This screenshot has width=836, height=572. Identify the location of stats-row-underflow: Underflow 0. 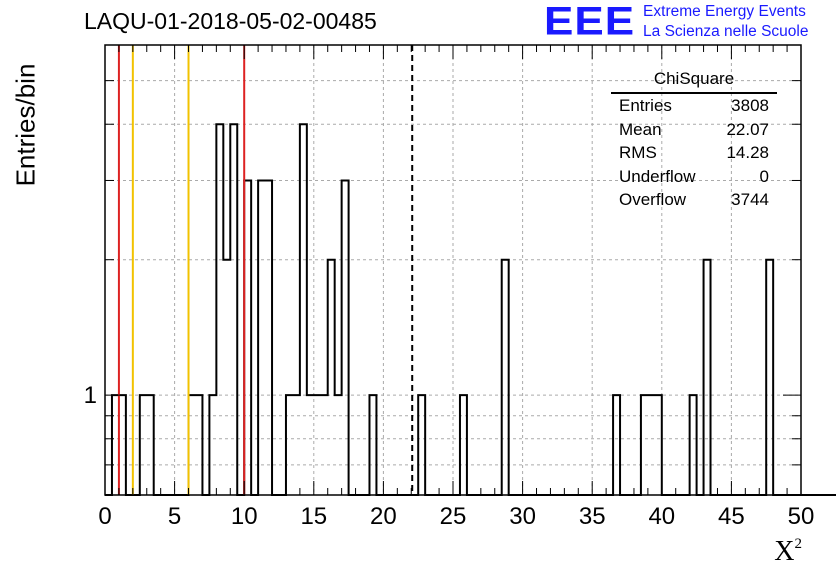
(694, 177).